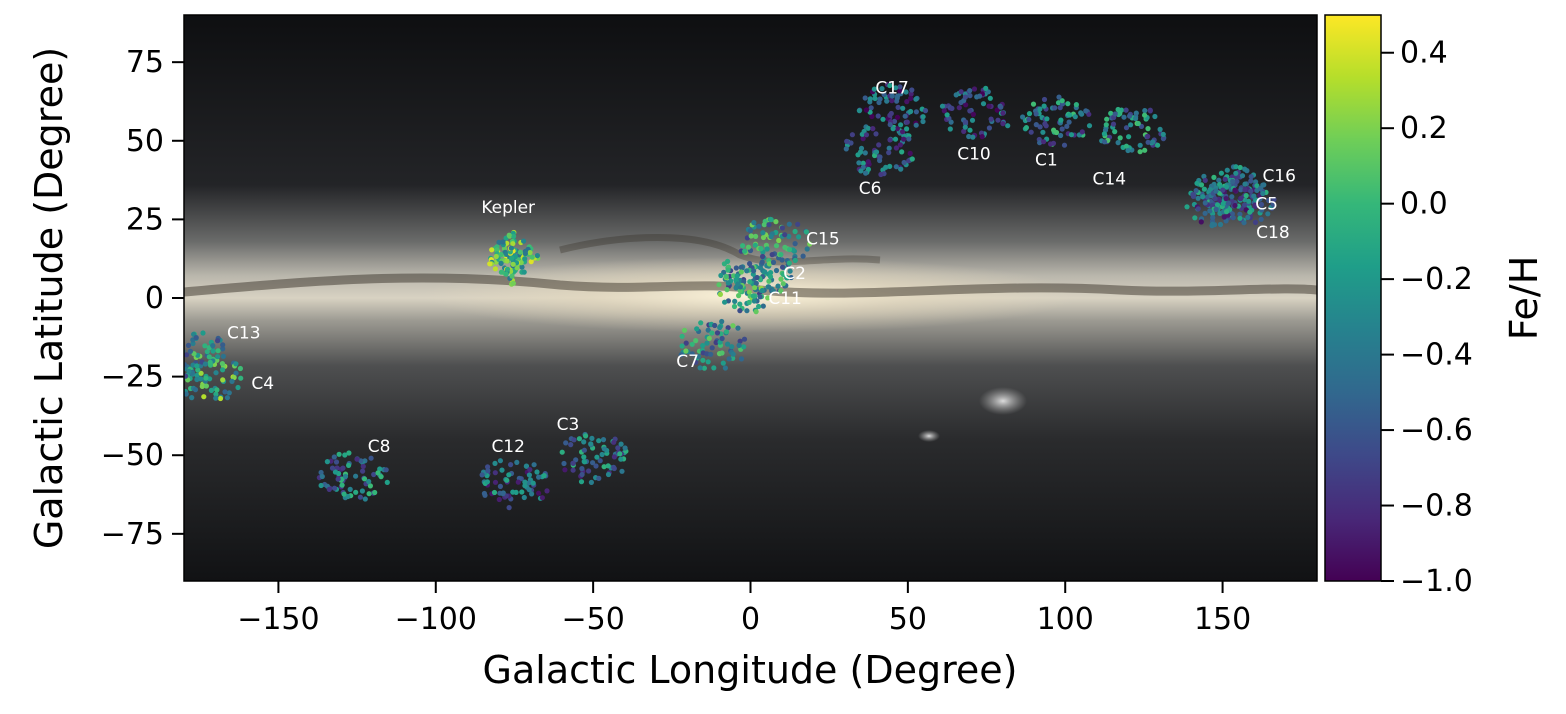 The width and height of the screenshot is (1566, 714). I want to click on field-label-c4: C4, so click(262, 384).